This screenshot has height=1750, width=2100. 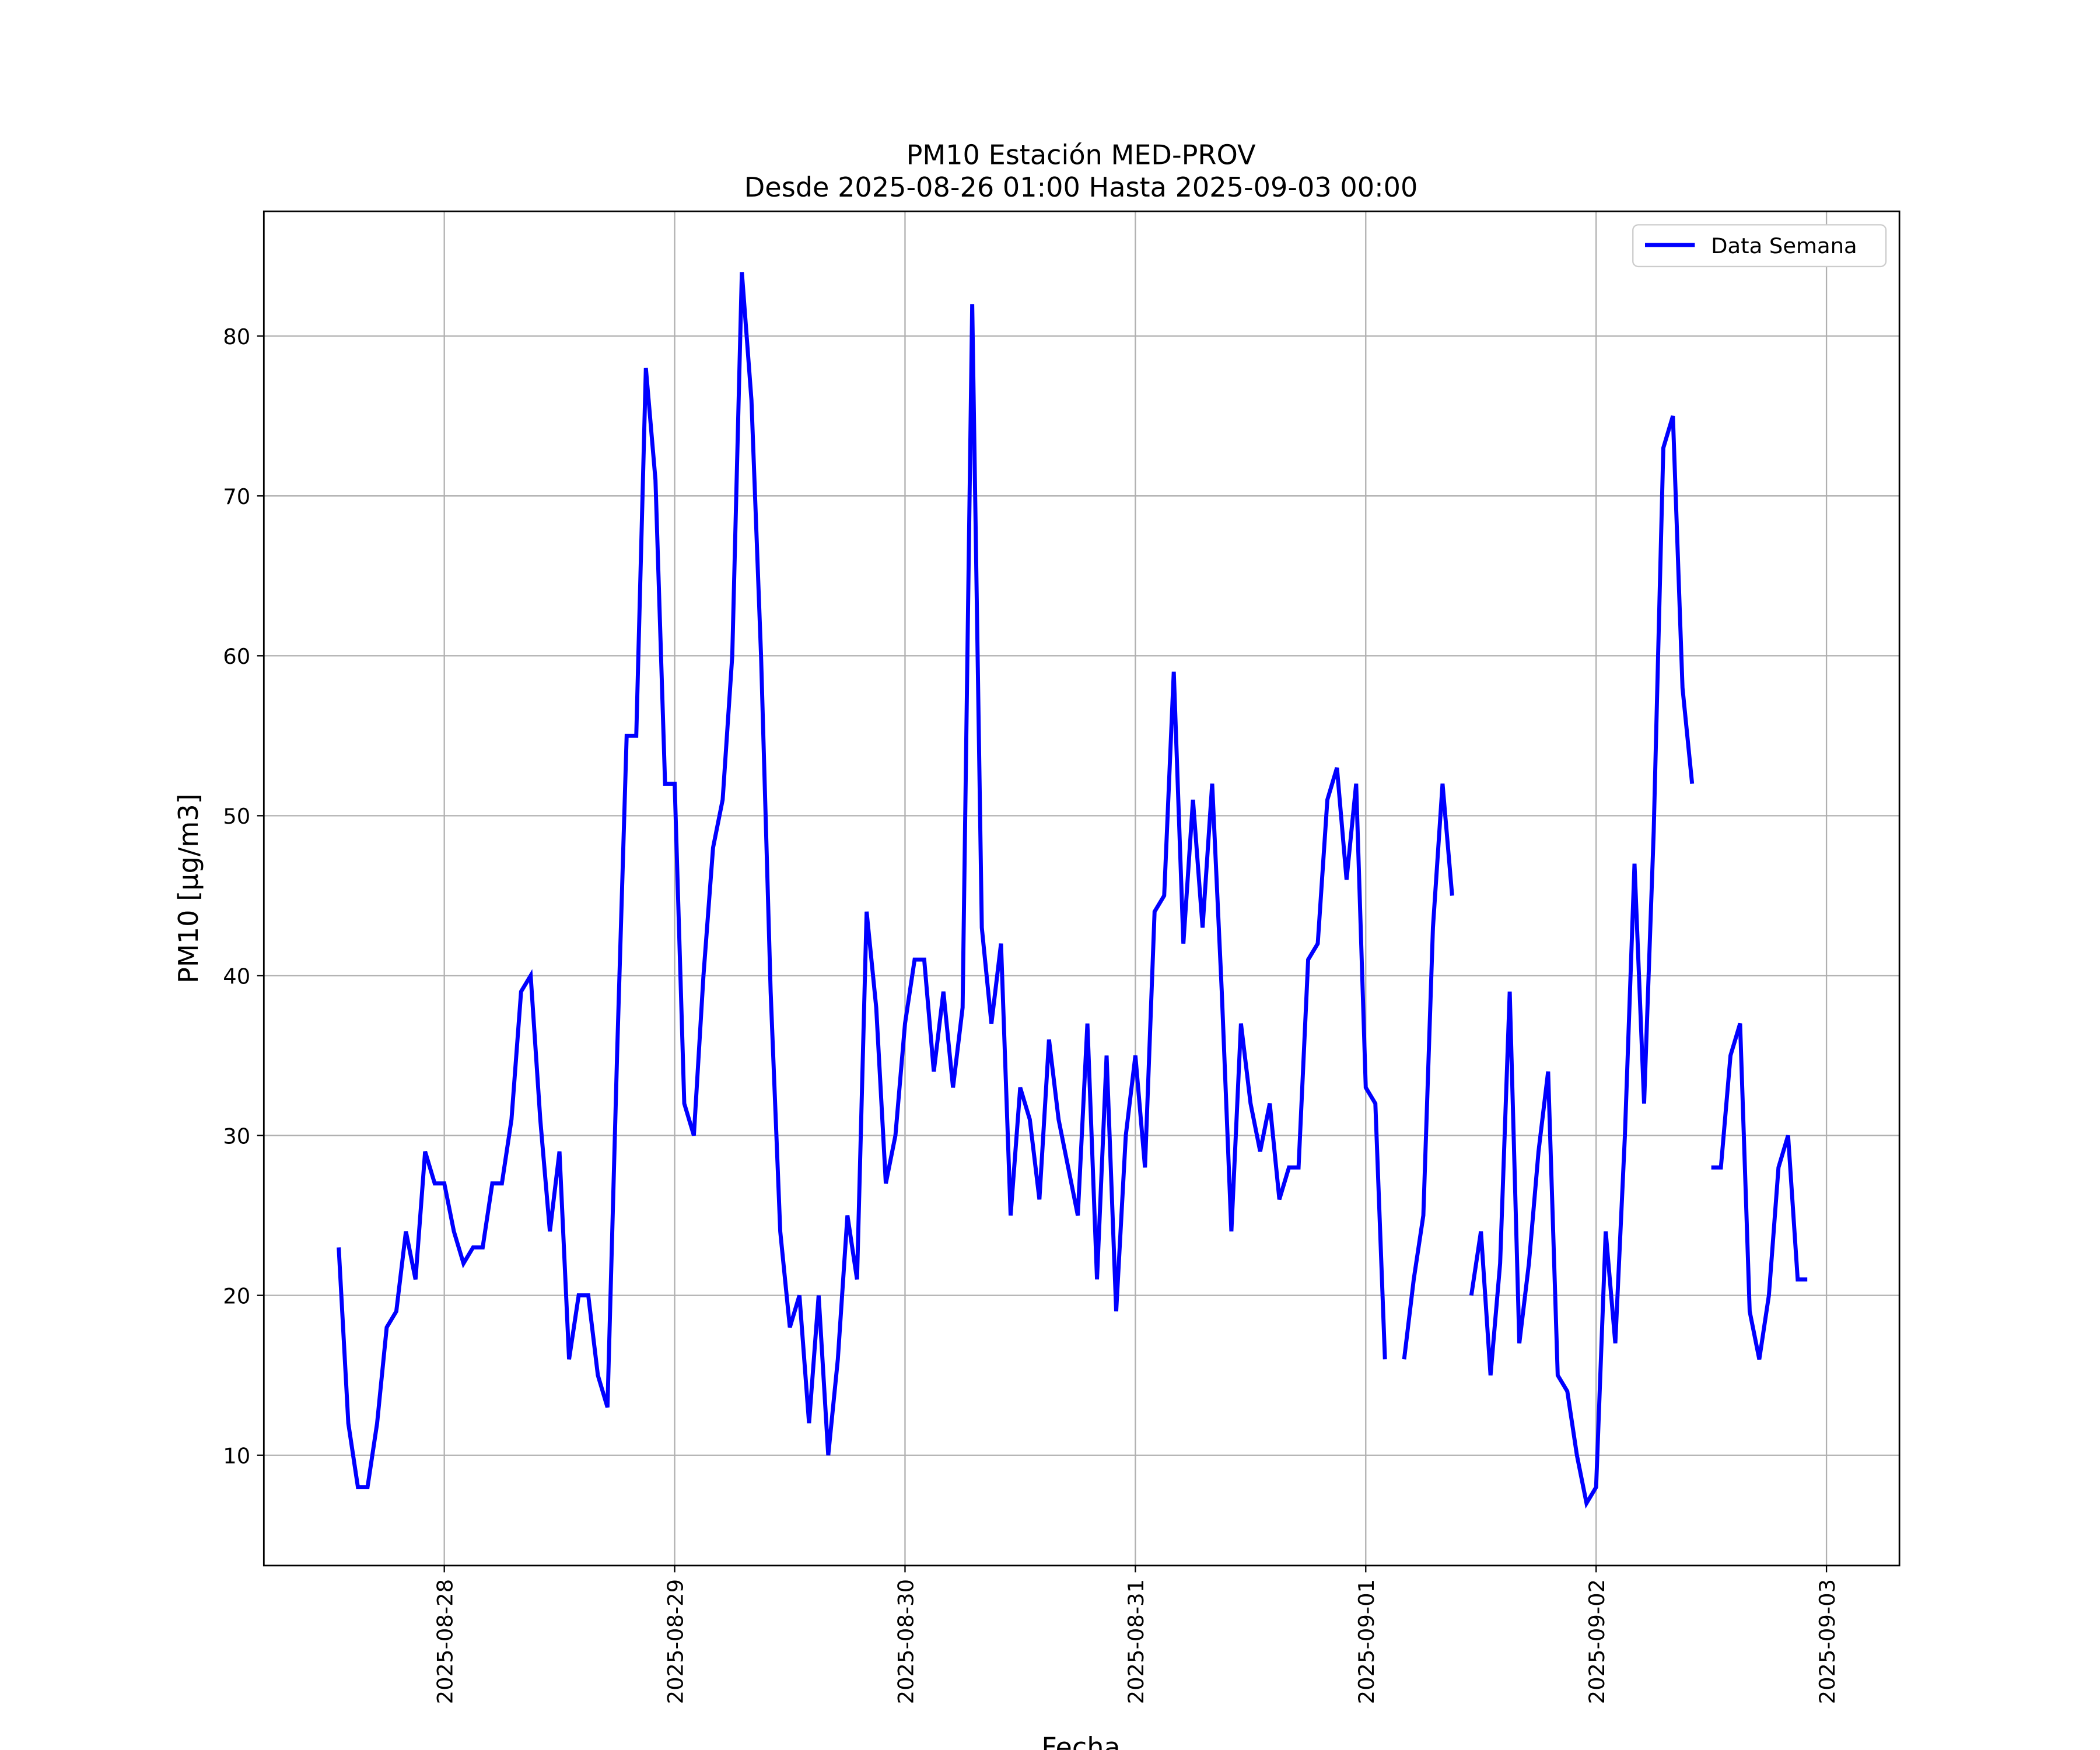 What do you see at coordinates (675, 1641) in the screenshot?
I see `x-tick-label: 2025-08-29` at bounding box center [675, 1641].